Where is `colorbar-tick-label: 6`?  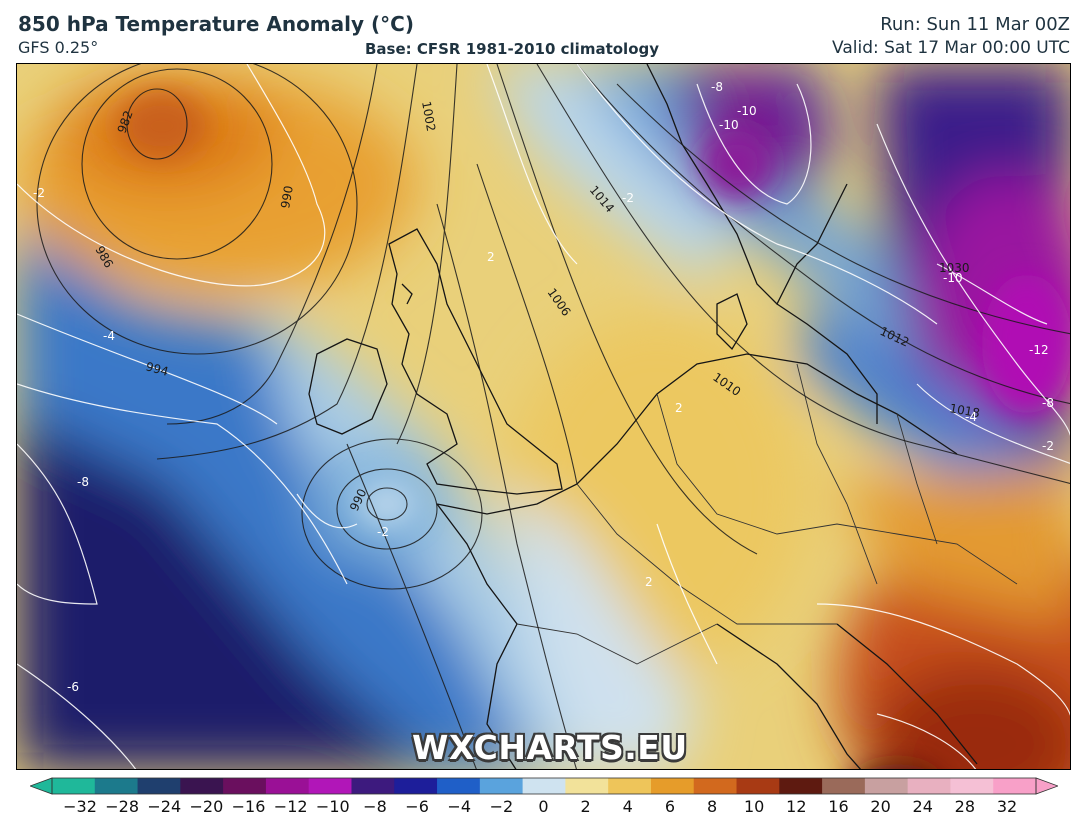
colorbar-tick-label: 6 is located at coordinates (669, 806).